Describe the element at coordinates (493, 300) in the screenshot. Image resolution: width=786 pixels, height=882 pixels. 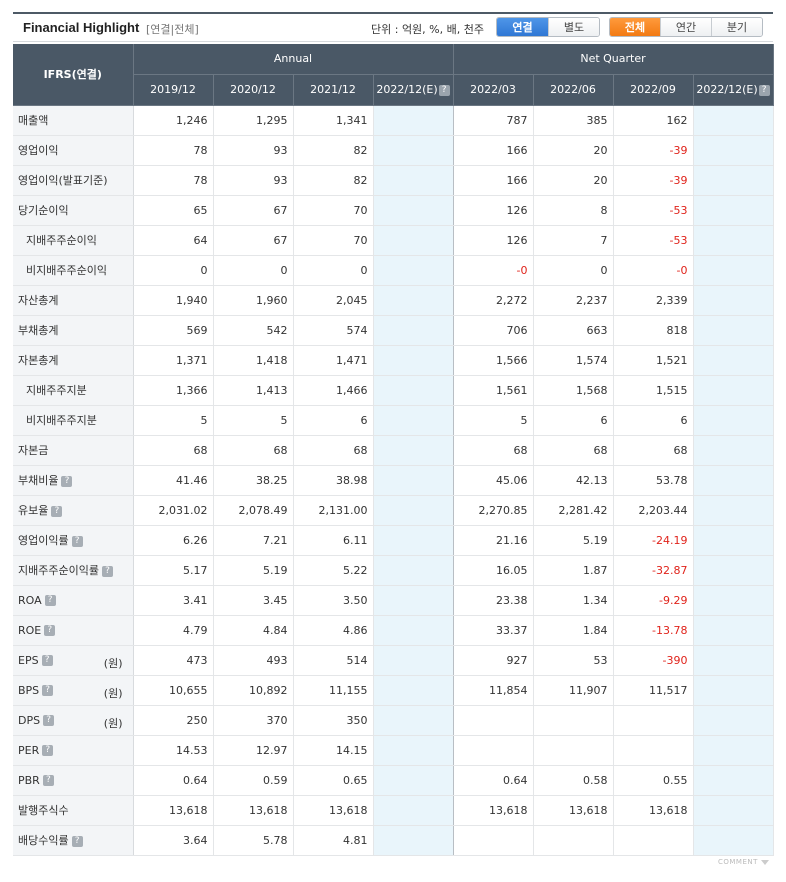
I see `table-cell: 2,272` at that location.